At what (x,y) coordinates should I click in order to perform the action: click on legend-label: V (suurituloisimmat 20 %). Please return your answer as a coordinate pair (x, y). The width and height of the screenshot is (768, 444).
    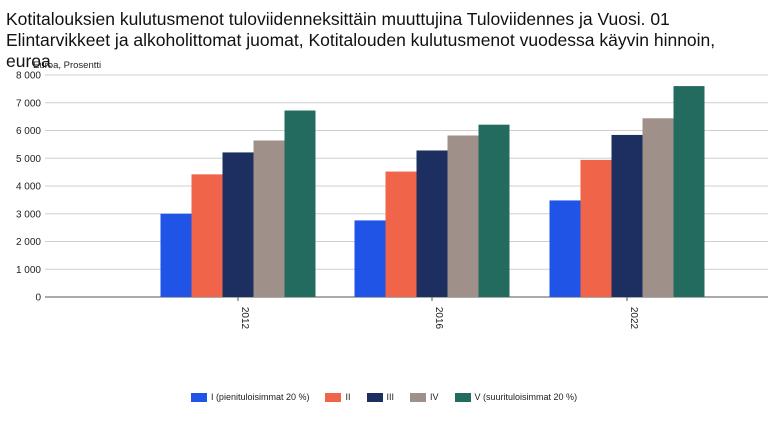
    Looking at the image, I should click on (526, 397).